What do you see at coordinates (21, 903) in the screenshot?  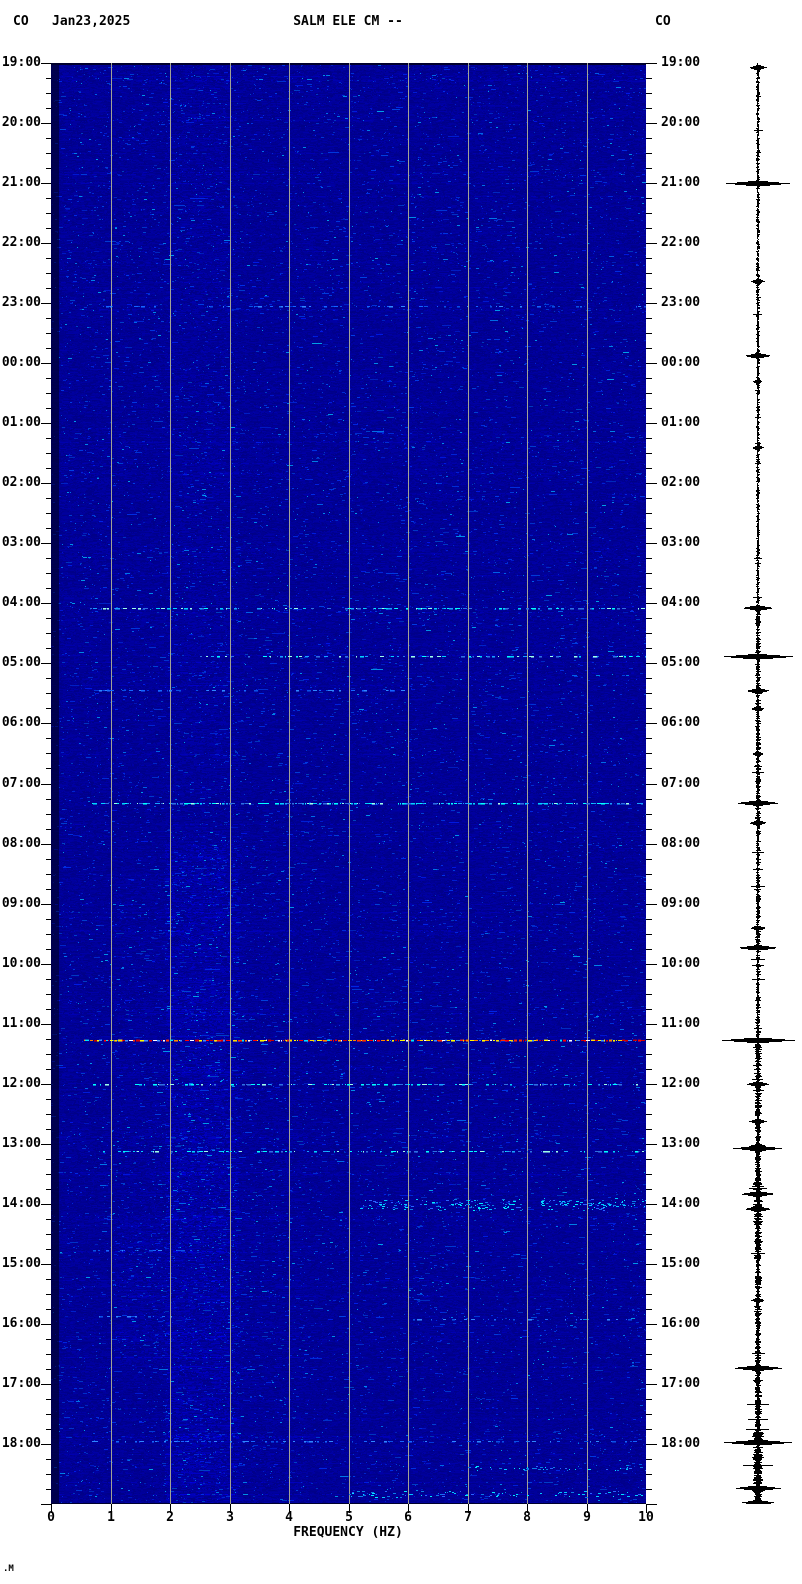 I see `time-label-left: 09:00` at bounding box center [21, 903].